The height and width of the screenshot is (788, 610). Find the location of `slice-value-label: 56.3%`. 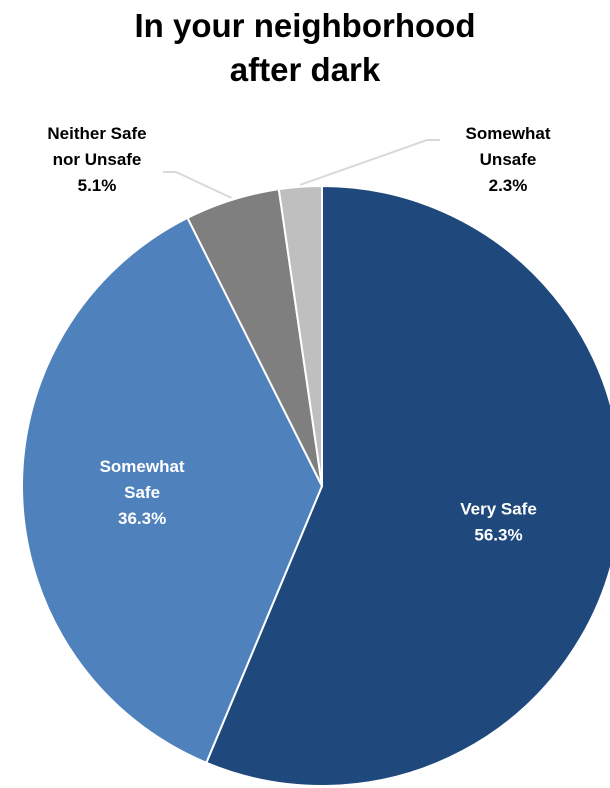

slice-value-label: 56.3% is located at coordinates (498, 534).